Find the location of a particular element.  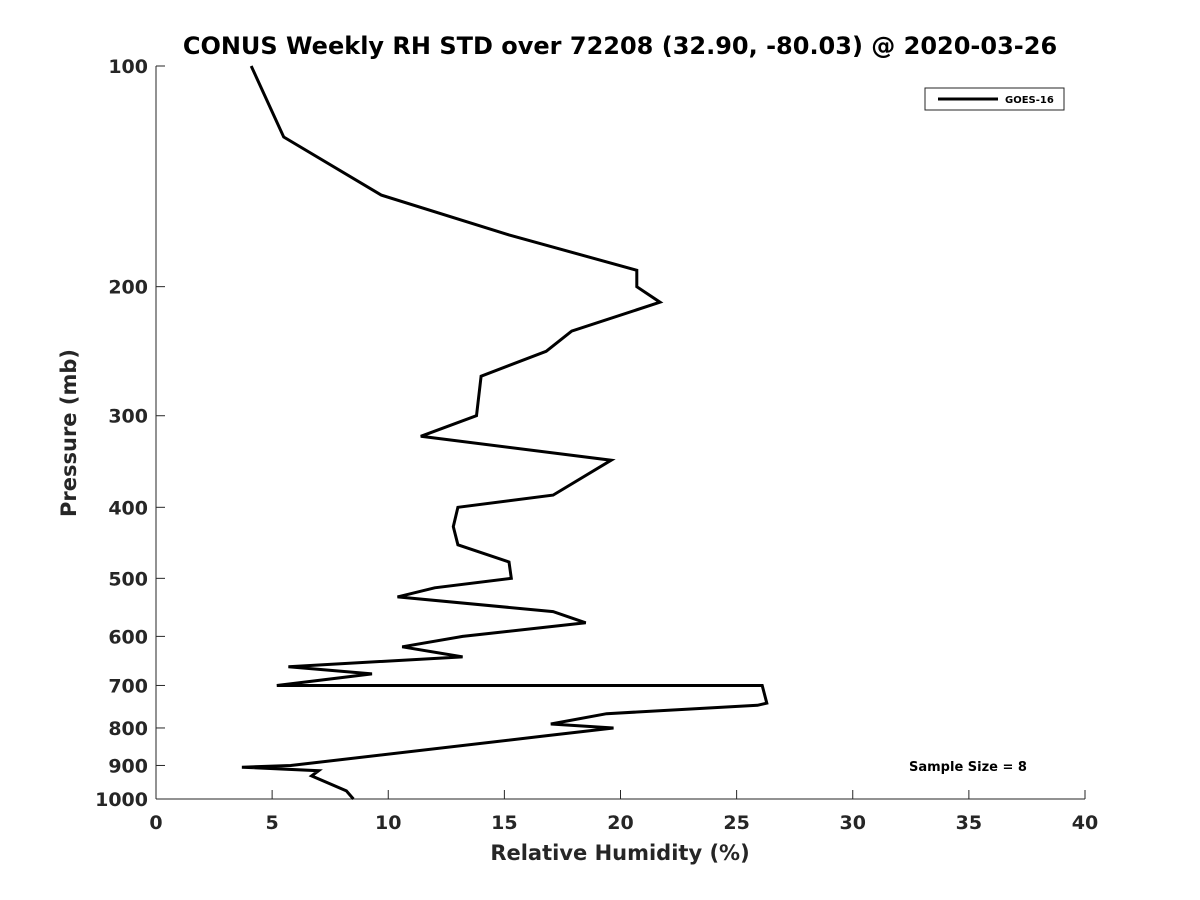

y-tick-label: 500 is located at coordinates (128, 579).